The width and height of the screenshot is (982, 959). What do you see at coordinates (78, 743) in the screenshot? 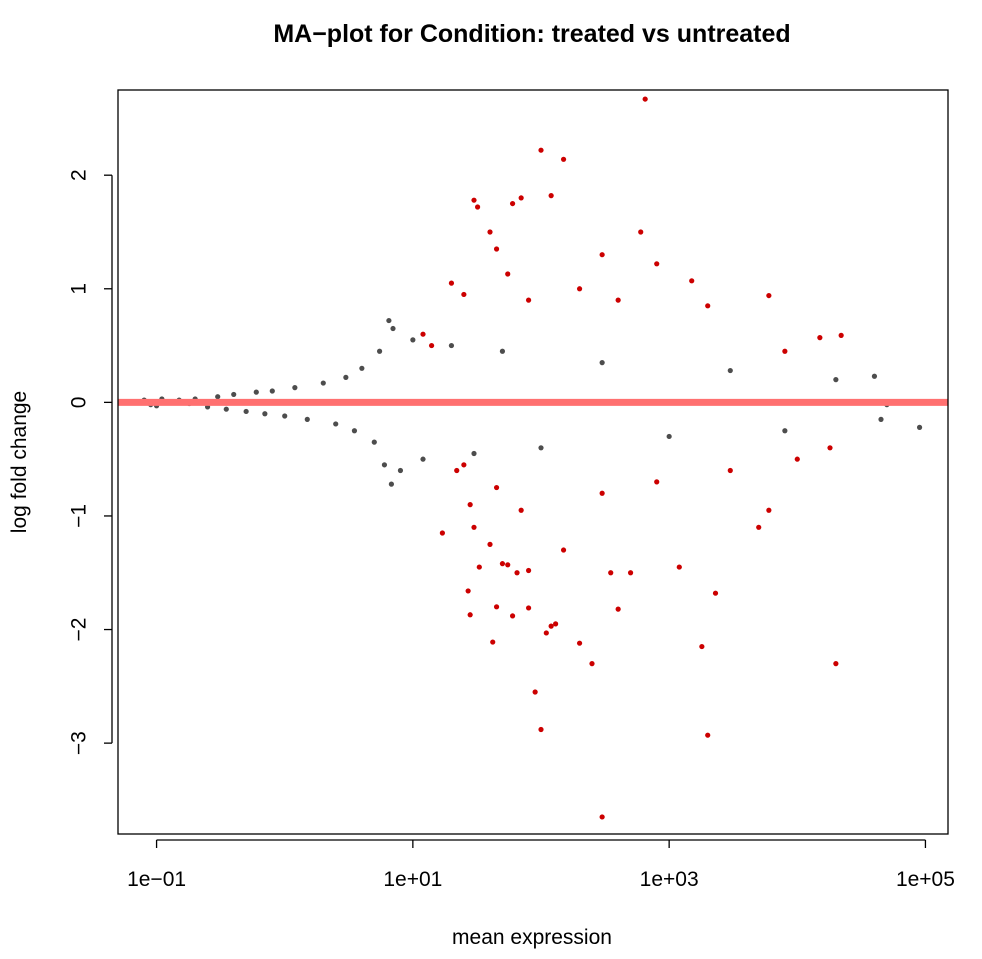
I see `y-tick-label: −3` at bounding box center [78, 743].